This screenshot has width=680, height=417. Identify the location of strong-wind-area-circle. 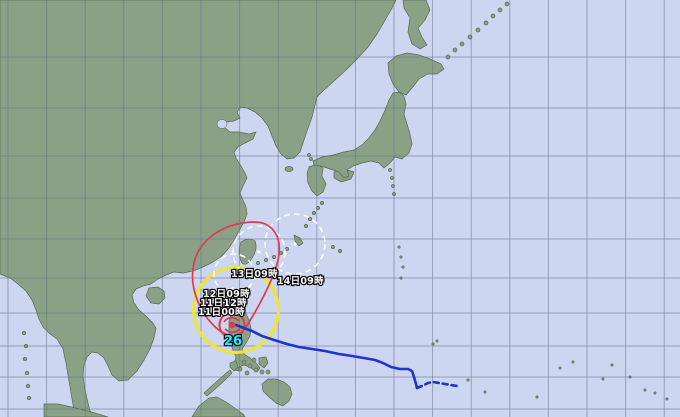
(236, 310).